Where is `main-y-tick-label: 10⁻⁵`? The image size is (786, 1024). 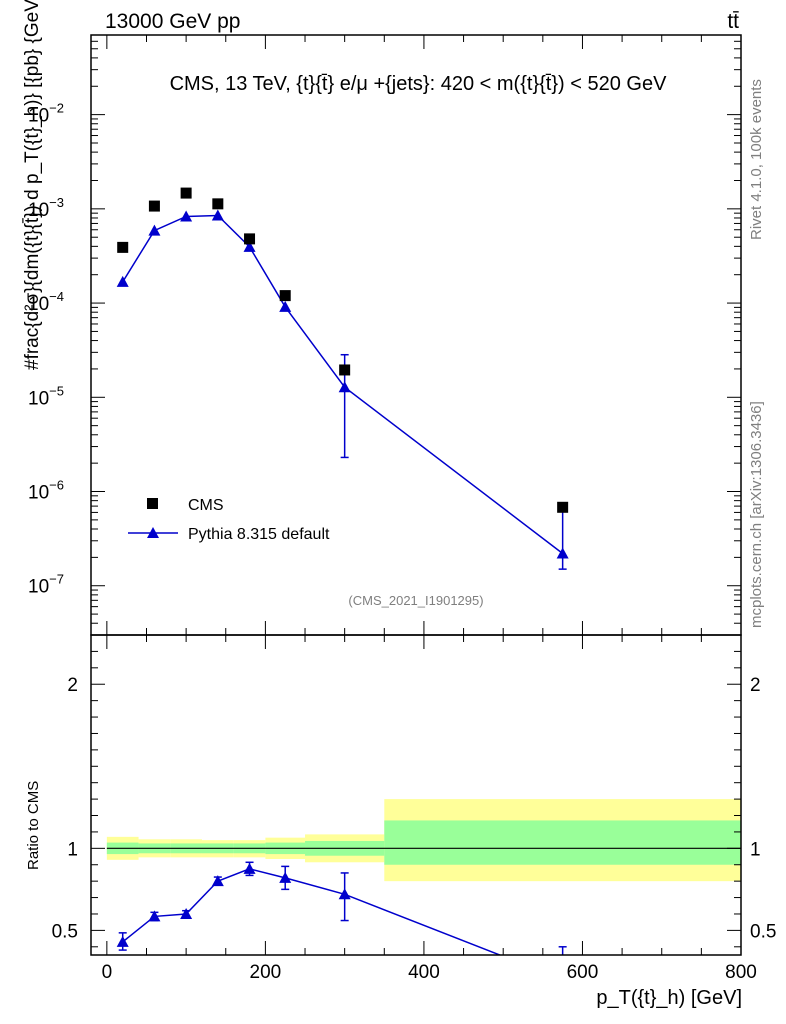 main-y-tick-label: 10⁻⁵ is located at coordinates (46, 396).